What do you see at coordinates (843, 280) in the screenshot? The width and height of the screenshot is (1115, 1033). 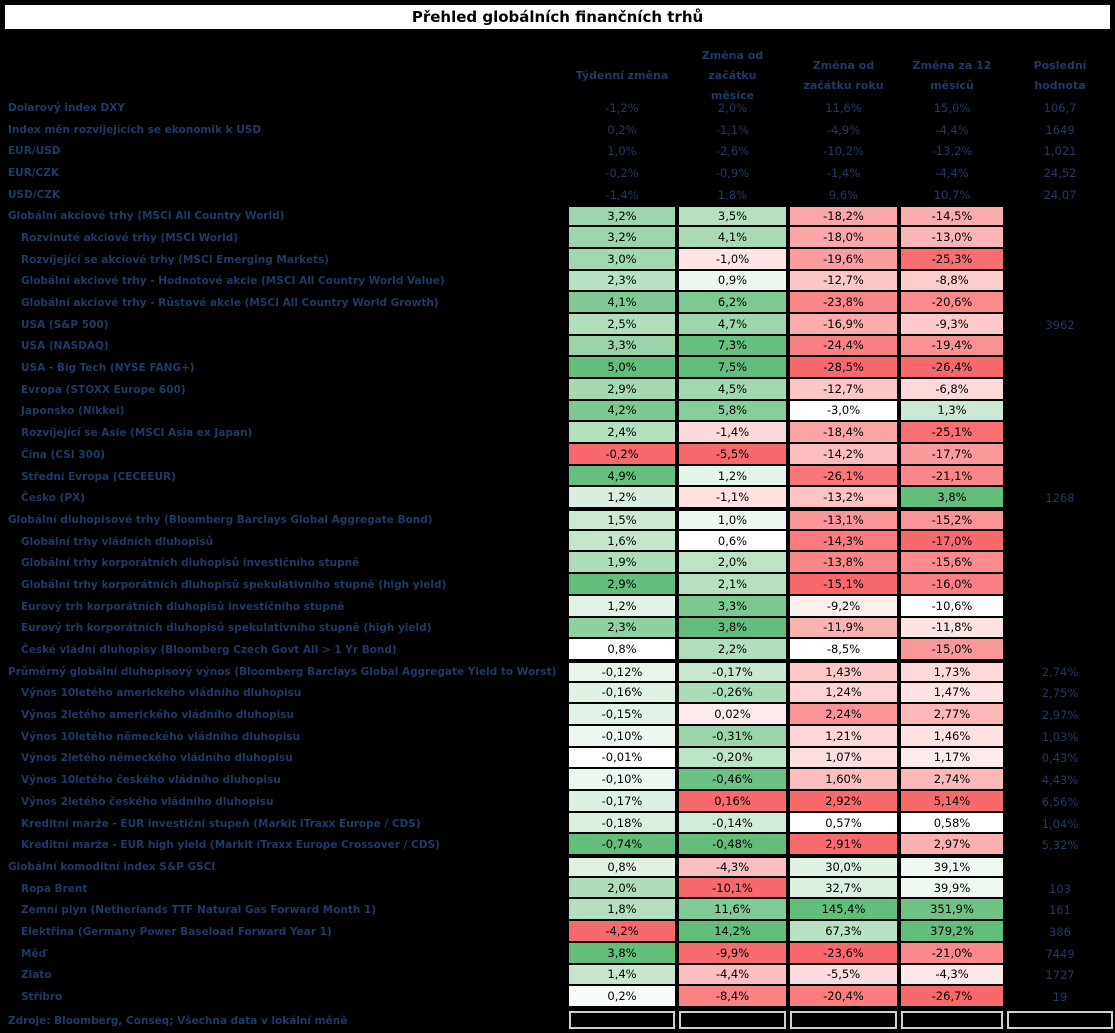 I see `change-value: -12,7%` at bounding box center [843, 280].